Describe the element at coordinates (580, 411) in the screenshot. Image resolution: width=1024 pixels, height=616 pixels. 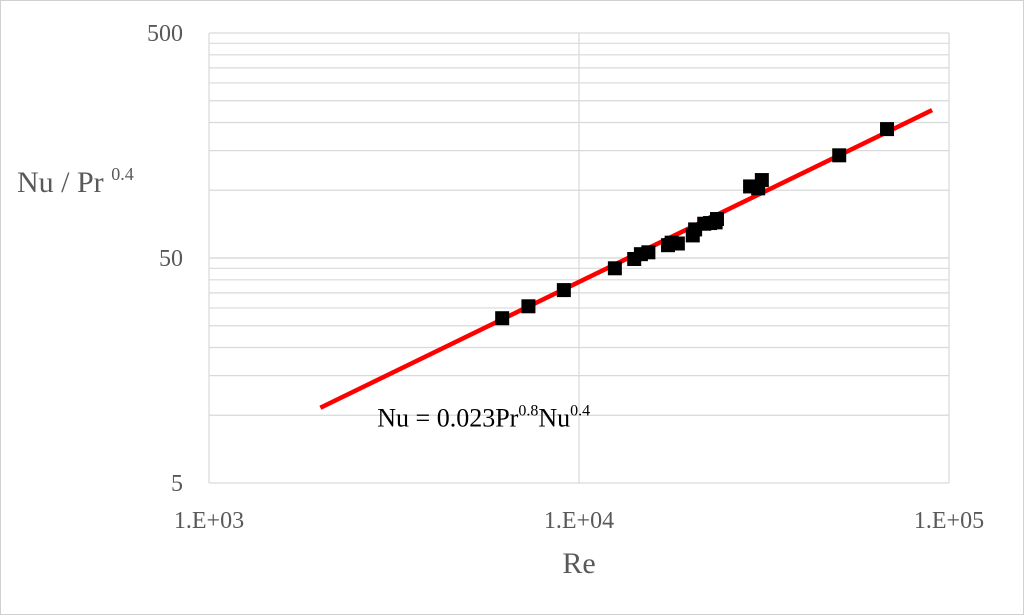
I see `equation-exponent: 0.4` at that location.